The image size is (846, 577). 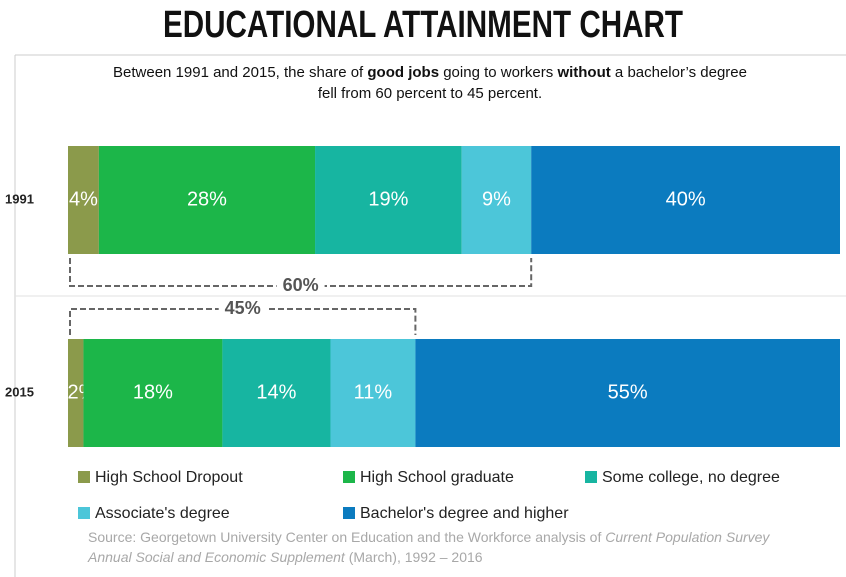 I want to click on legend-label: Some college, no degree, so click(x=691, y=477).